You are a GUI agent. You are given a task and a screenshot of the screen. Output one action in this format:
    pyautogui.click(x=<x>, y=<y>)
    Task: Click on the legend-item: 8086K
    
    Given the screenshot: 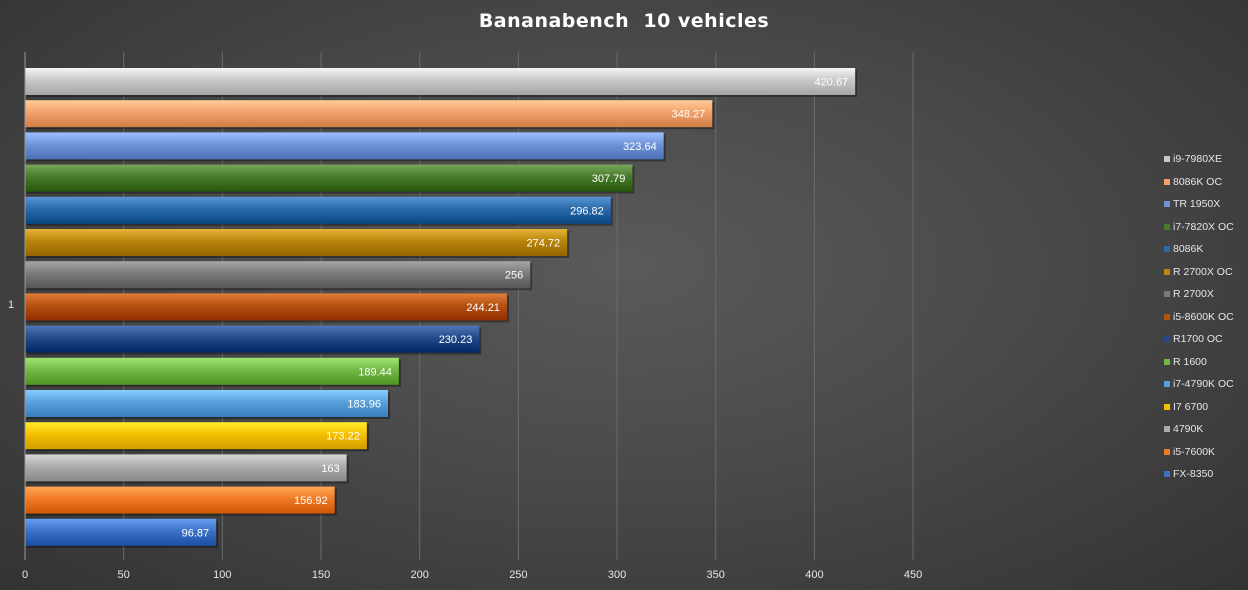 What is the action you would take?
    pyautogui.click(x=1199, y=249)
    